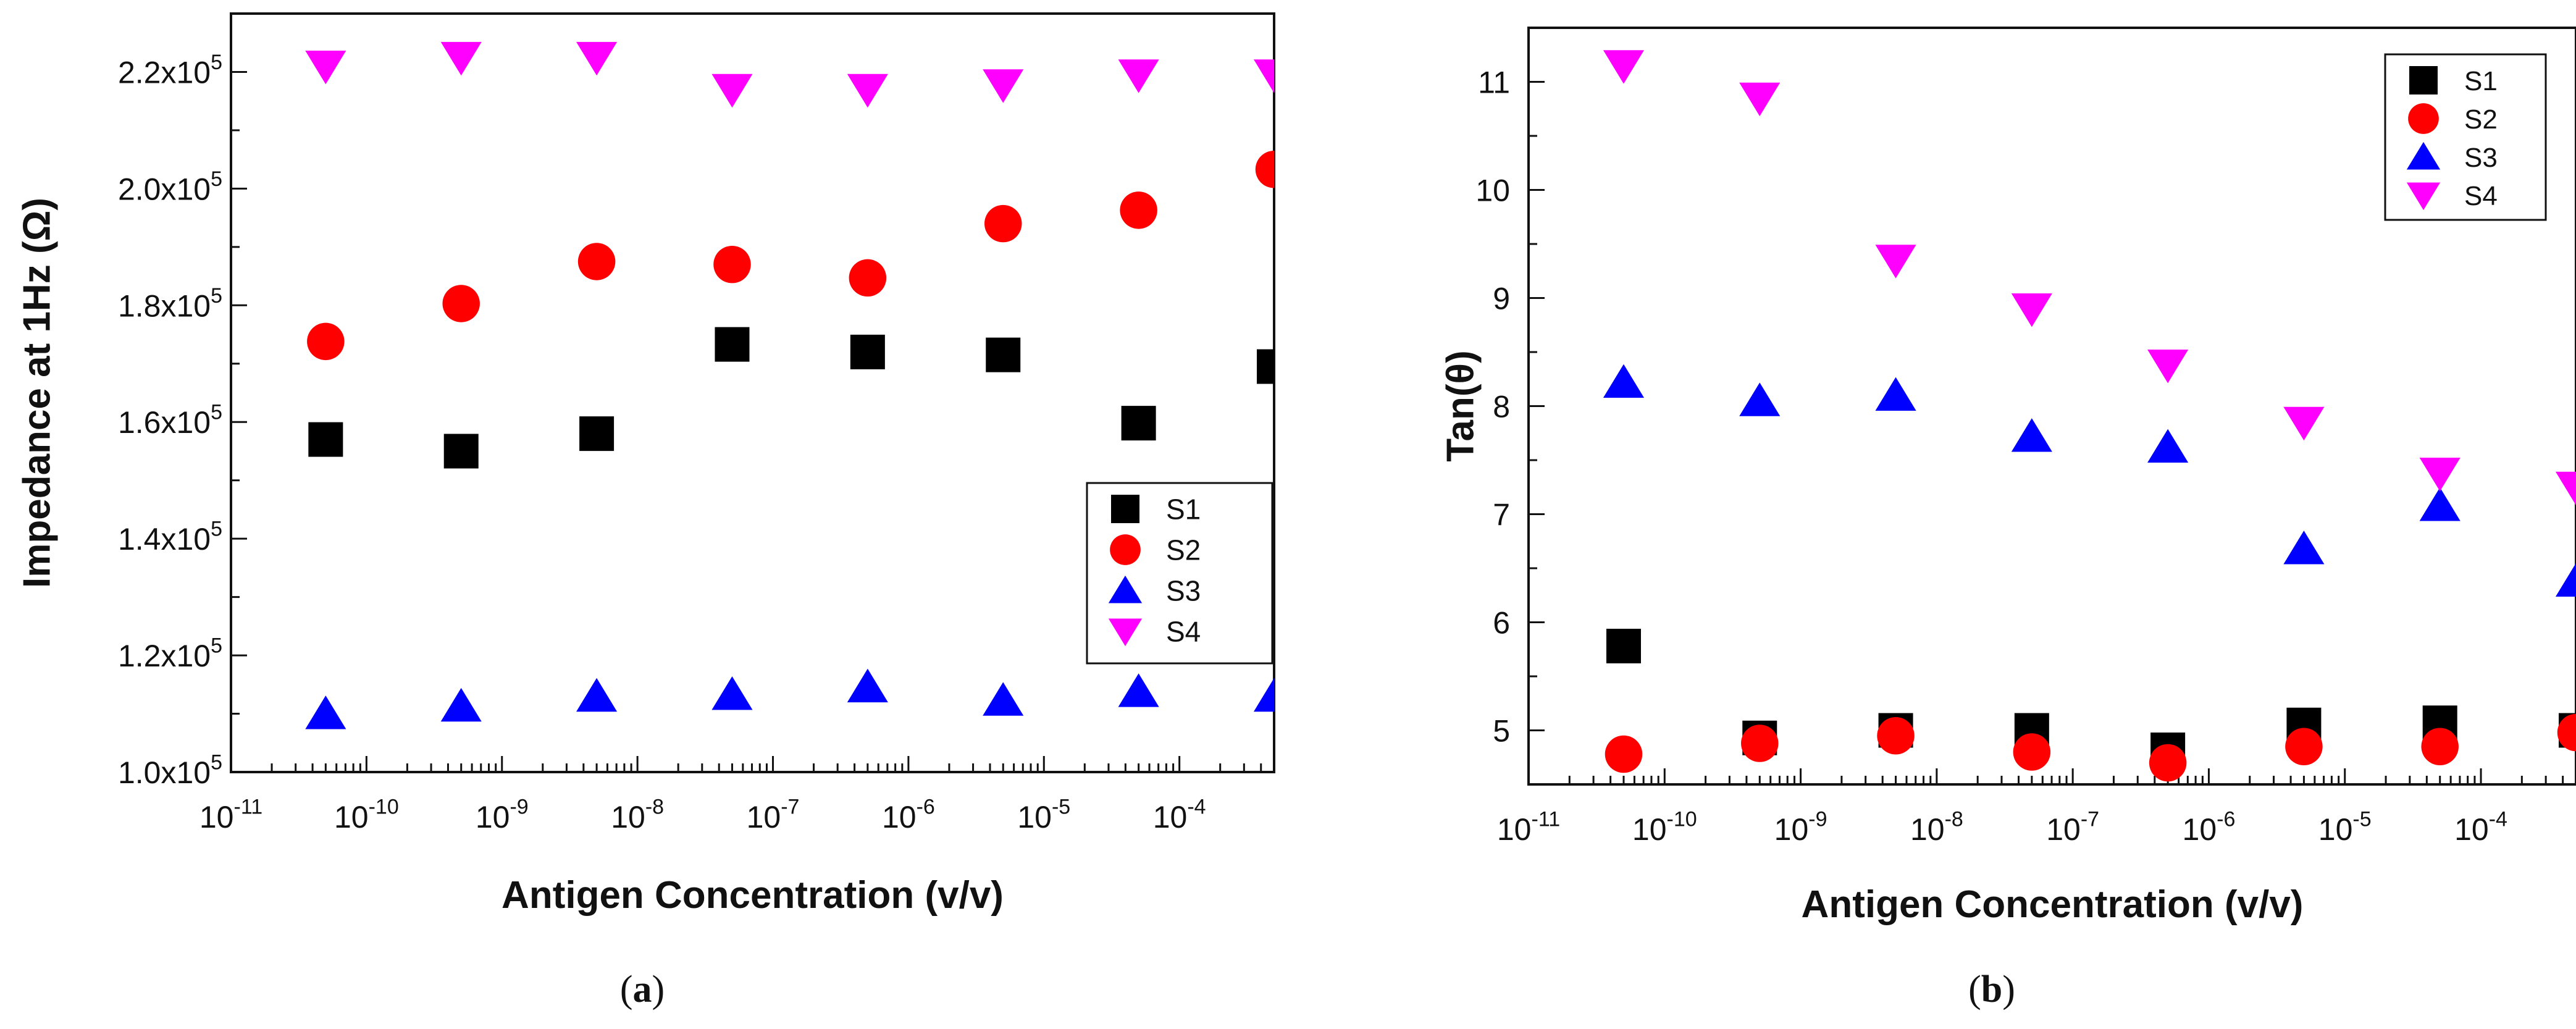 Image resolution: width=2576 pixels, height=1029 pixels. Describe the element at coordinates (1682, 820) in the screenshot. I see `x-tick-exponent: -10` at that location.